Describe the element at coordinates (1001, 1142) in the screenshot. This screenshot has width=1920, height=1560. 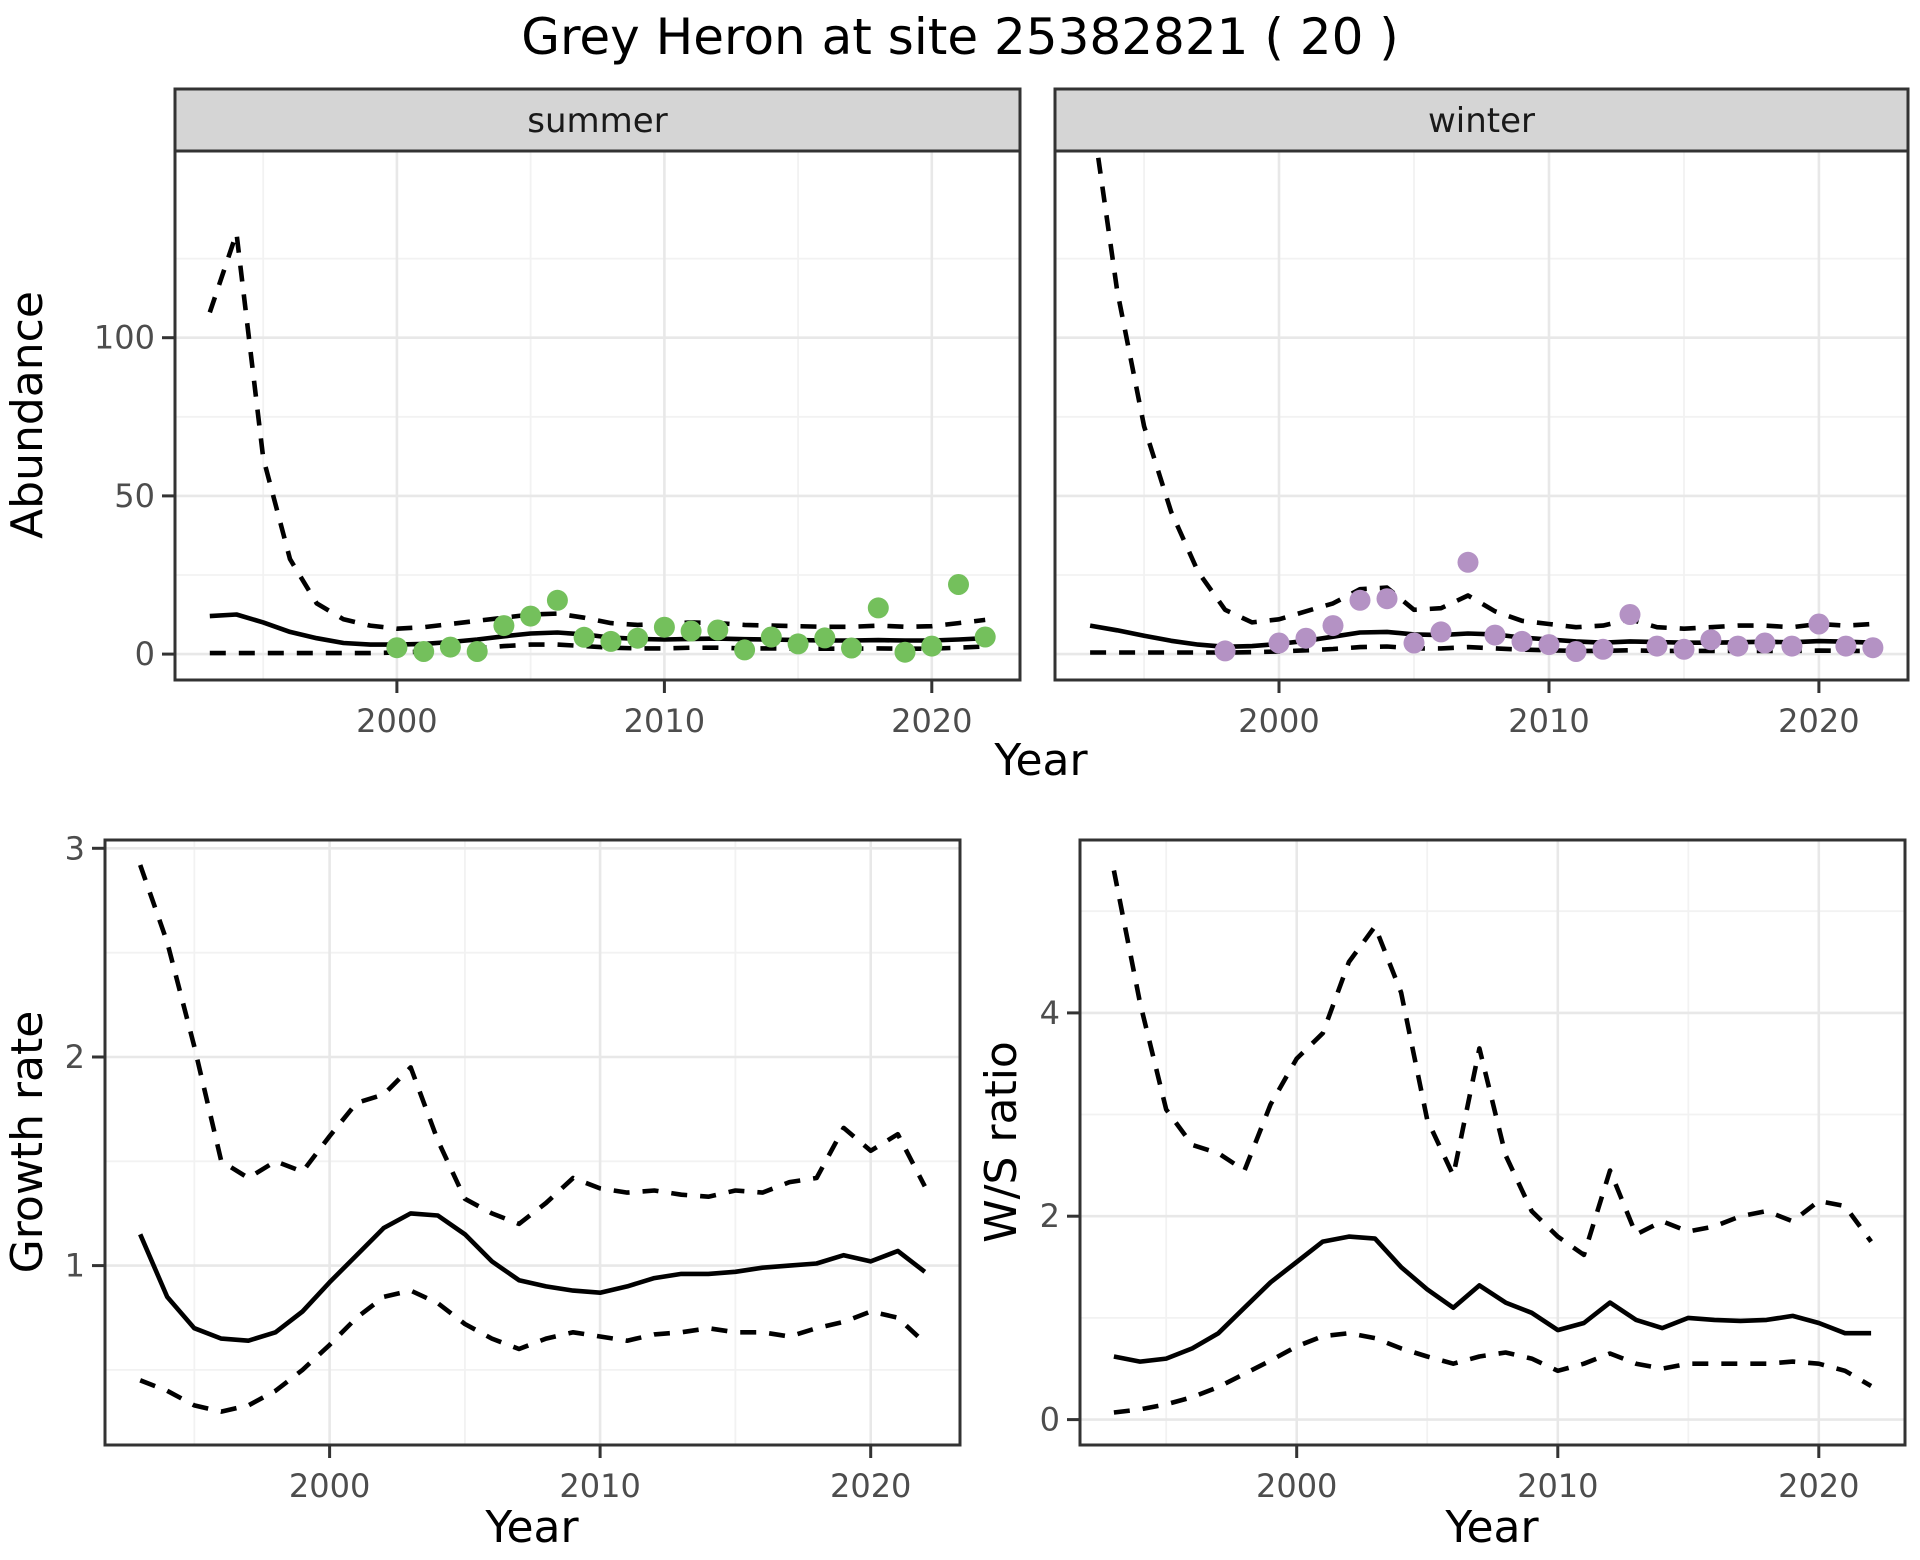
I see `y-axis-label-ws-ratio: W/S ratio` at that location.